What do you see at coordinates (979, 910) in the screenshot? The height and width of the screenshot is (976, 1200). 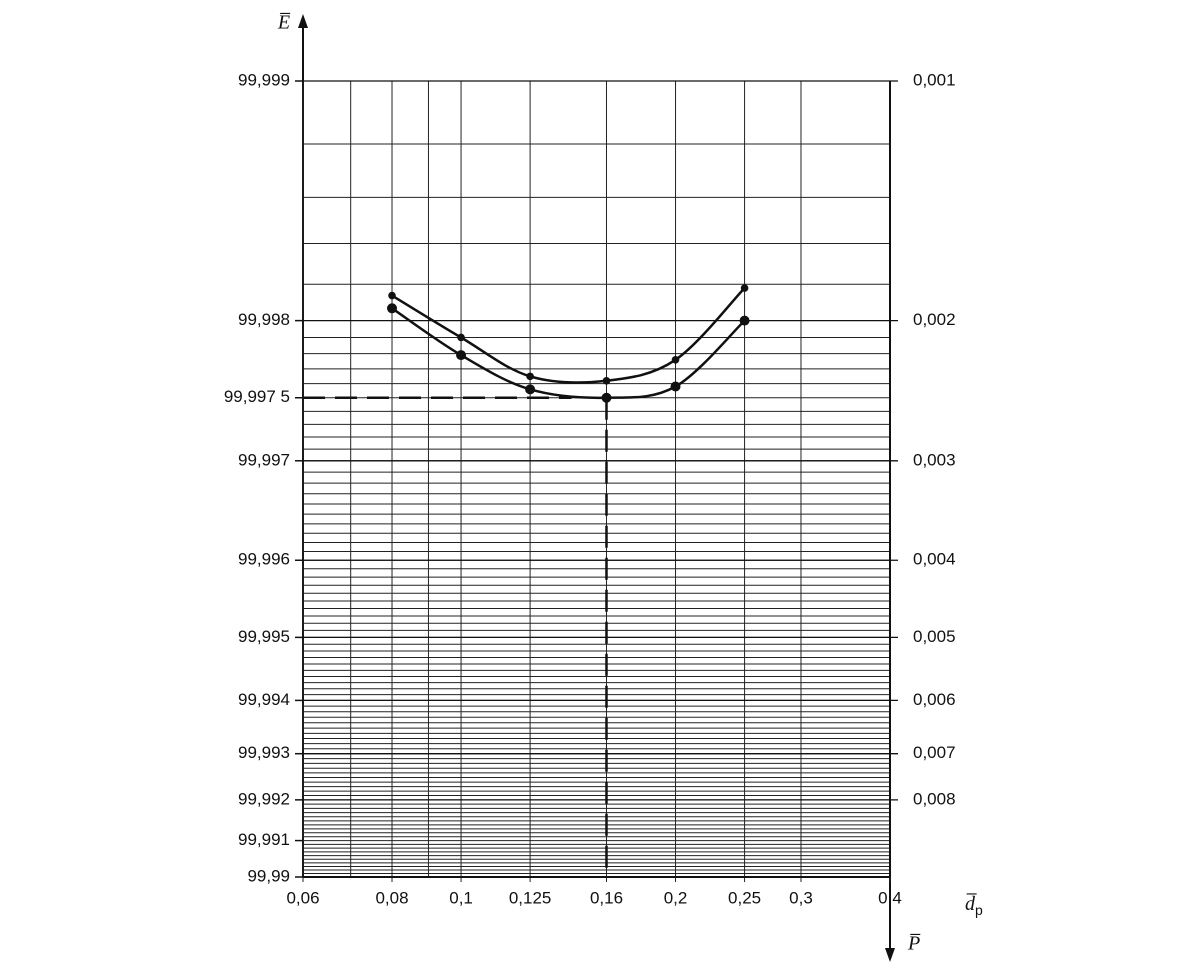 I see `x-axis-label-sub: p` at bounding box center [979, 910].